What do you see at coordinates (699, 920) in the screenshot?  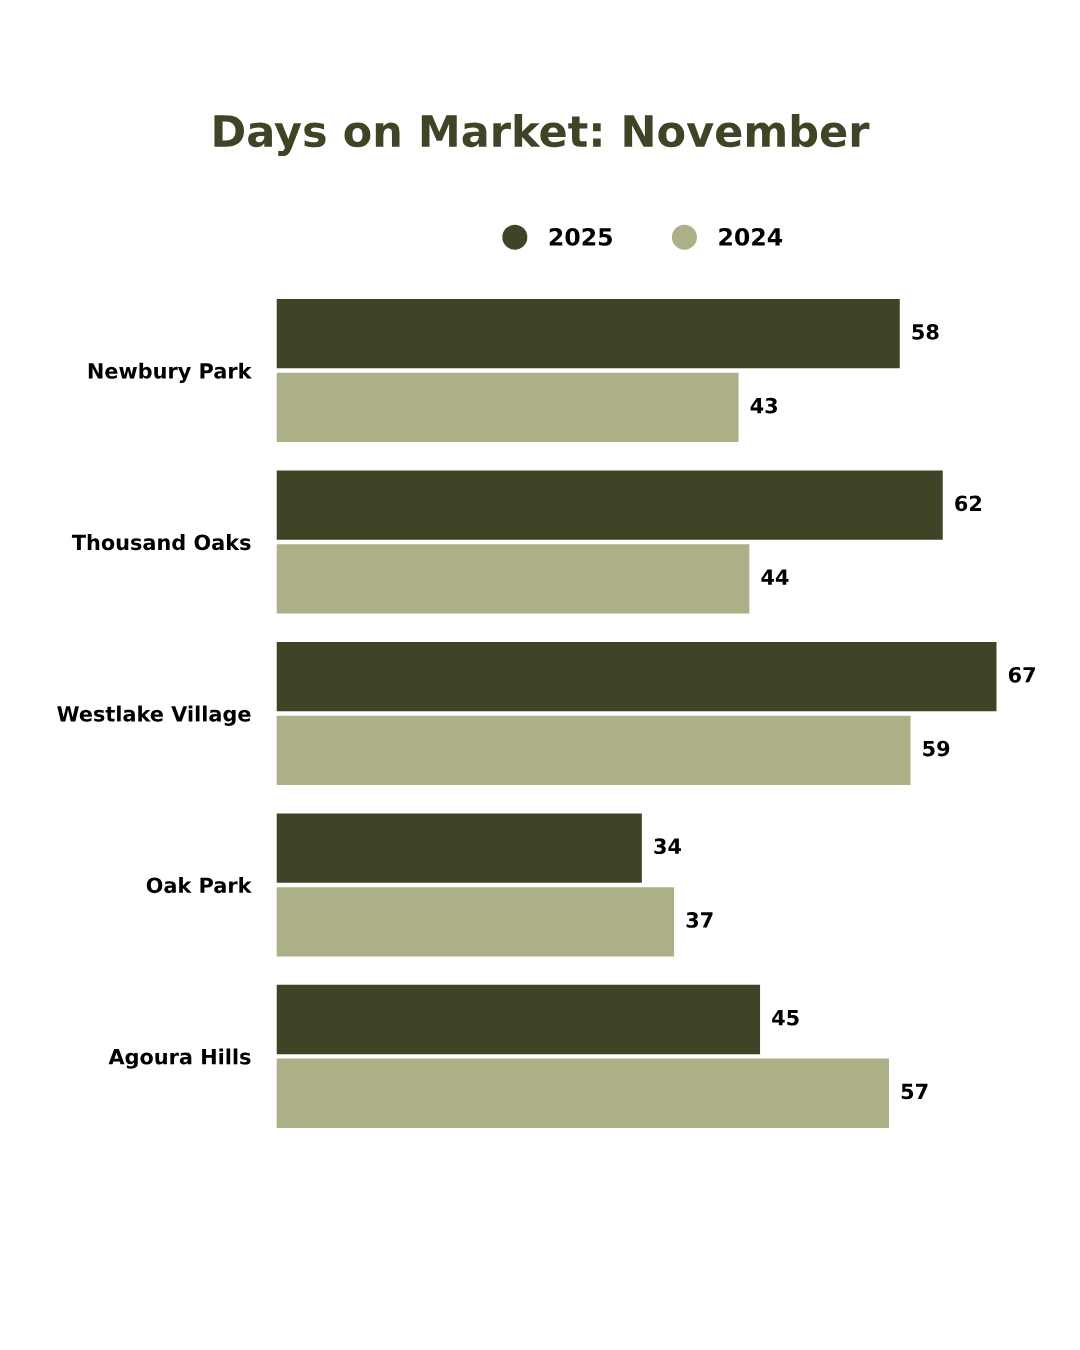 I see `data-label: 37` at bounding box center [699, 920].